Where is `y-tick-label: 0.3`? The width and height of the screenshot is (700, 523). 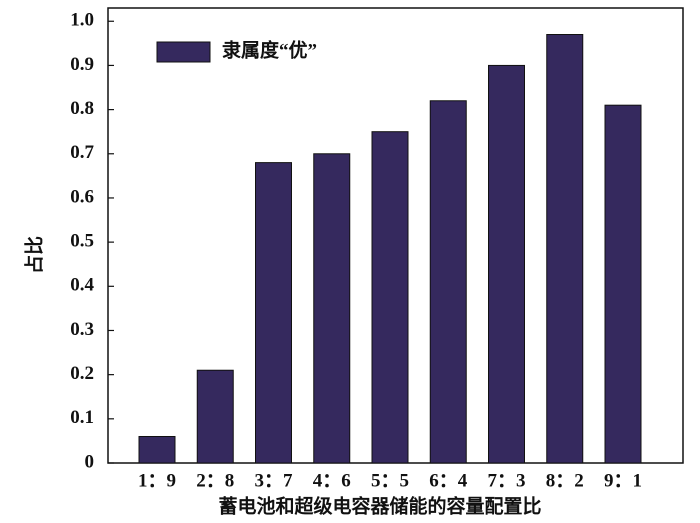 y-tick-label: 0.3 is located at coordinates (82, 329).